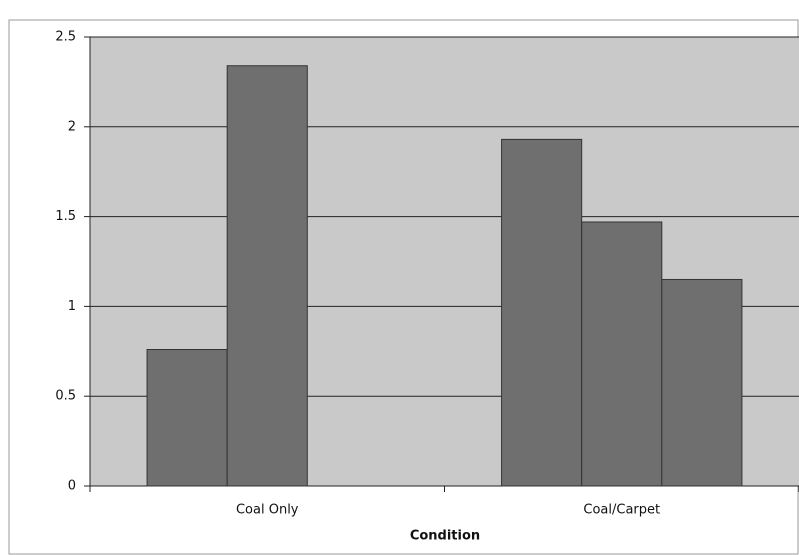  What do you see at coordinates (65, 216) in the screenshot?
I see `y-tick-label: 1.5` at bounding box center [65, 216].